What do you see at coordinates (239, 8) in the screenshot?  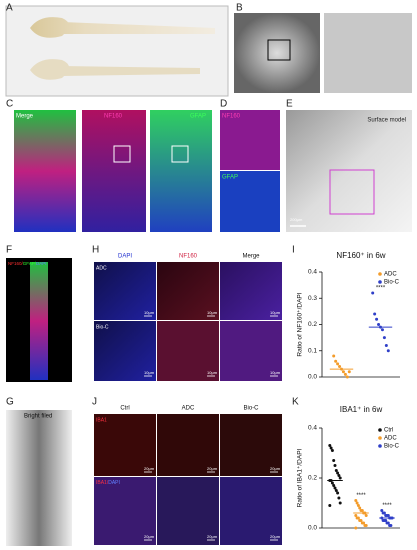 I see `panel-label: B` at bounding box center [239, 8].